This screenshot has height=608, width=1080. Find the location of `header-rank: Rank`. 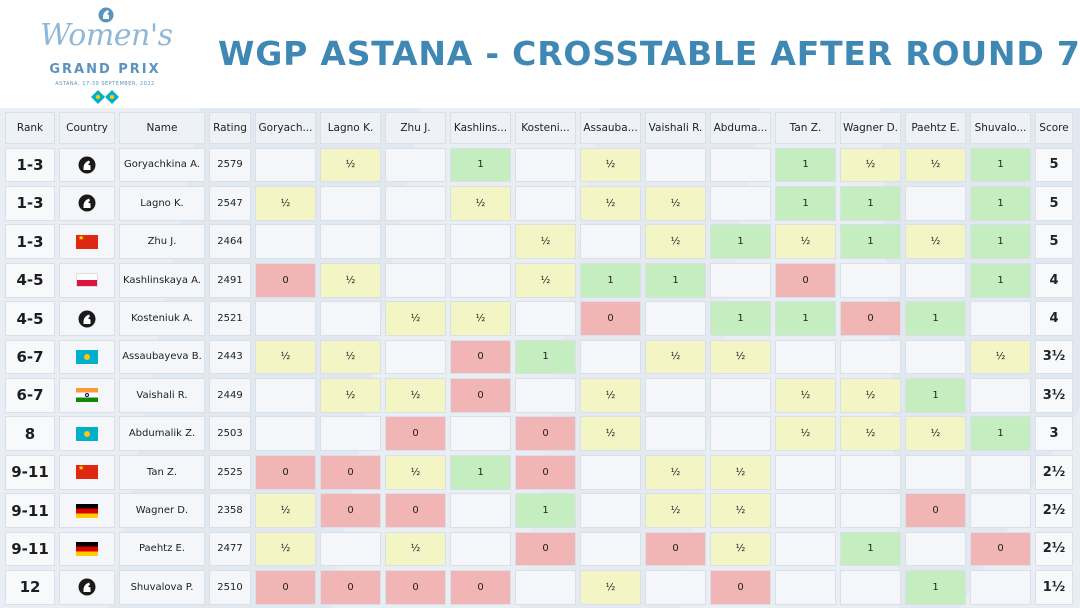

header-rank: Rank is located at coordinates (30, 128).